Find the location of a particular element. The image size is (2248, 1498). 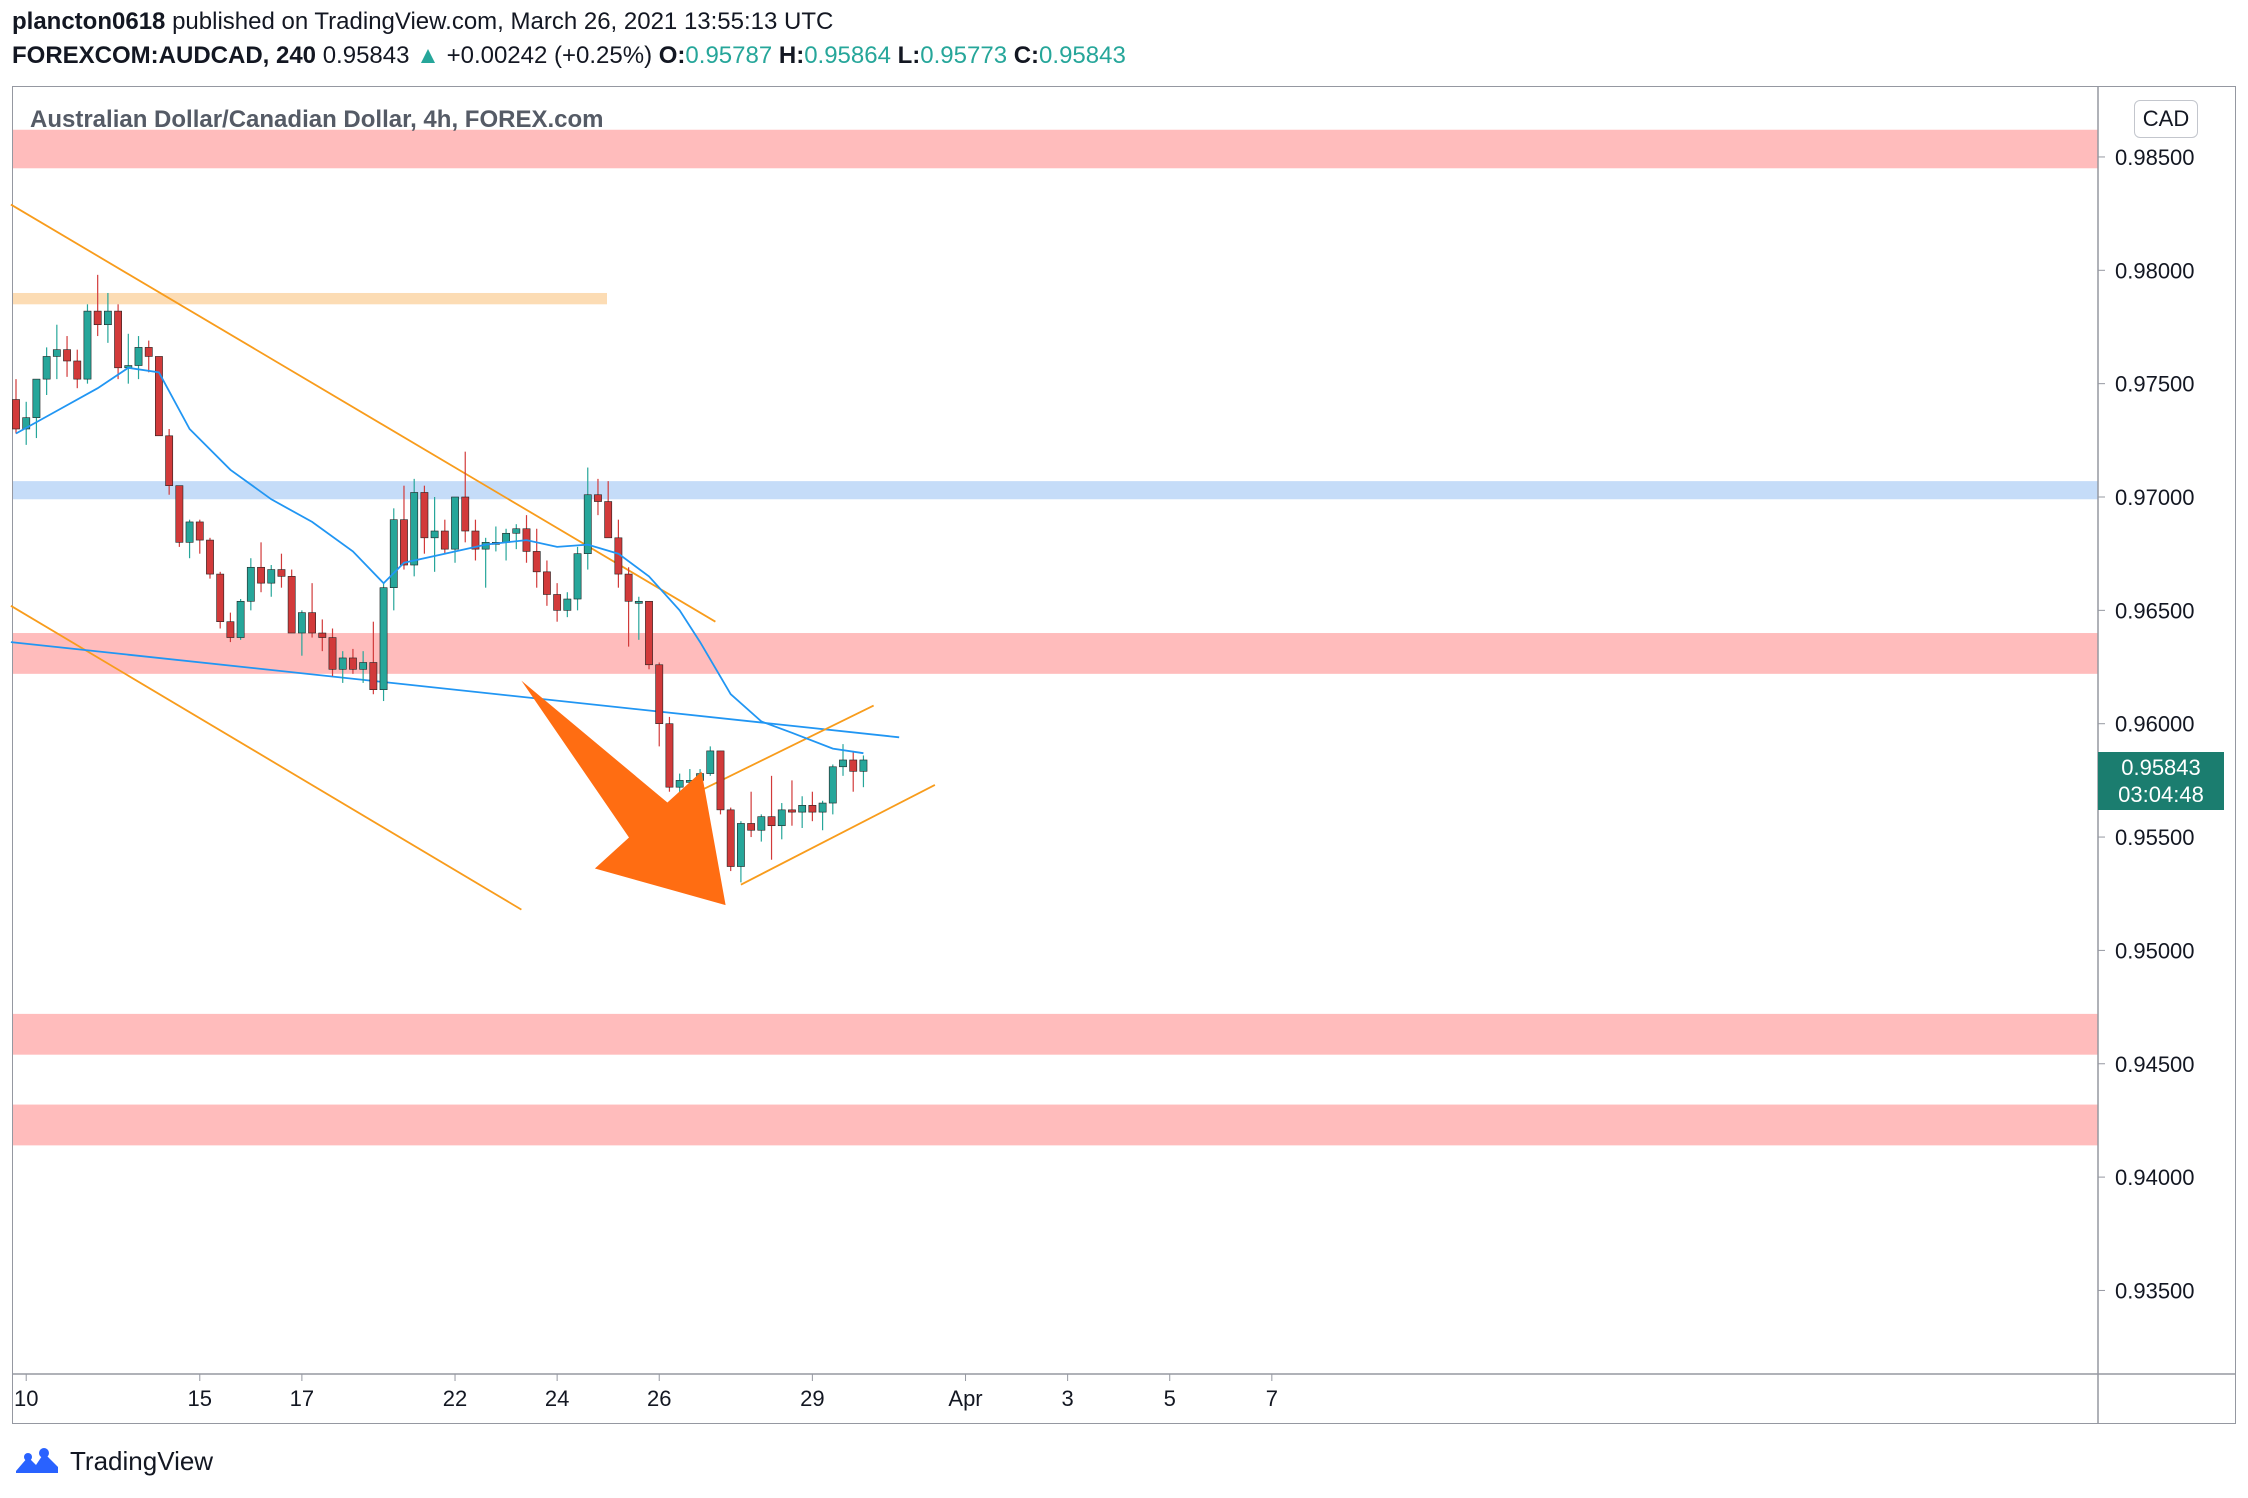

low-label: L: is located at coordinates (909, 55).